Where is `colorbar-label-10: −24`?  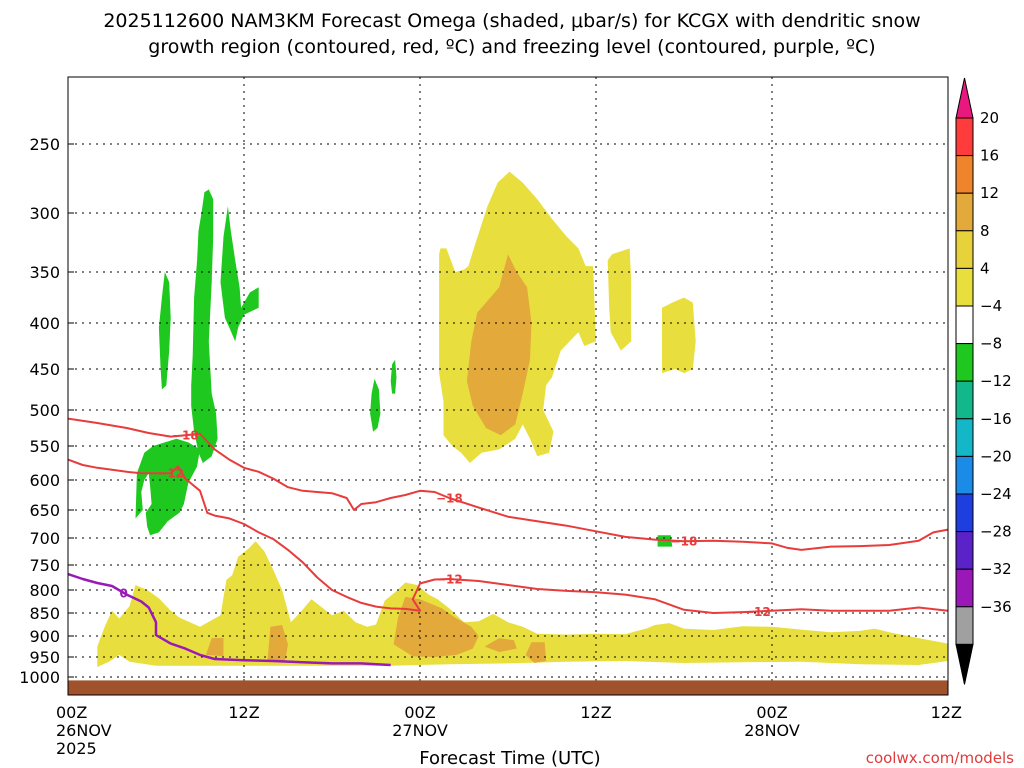
colorbar-label-10: −24 is located at coordinates (996, 494).